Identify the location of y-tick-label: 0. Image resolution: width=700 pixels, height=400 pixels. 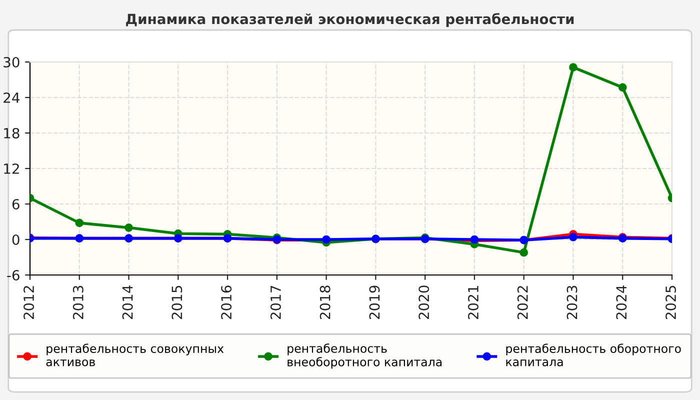
(16, 239).